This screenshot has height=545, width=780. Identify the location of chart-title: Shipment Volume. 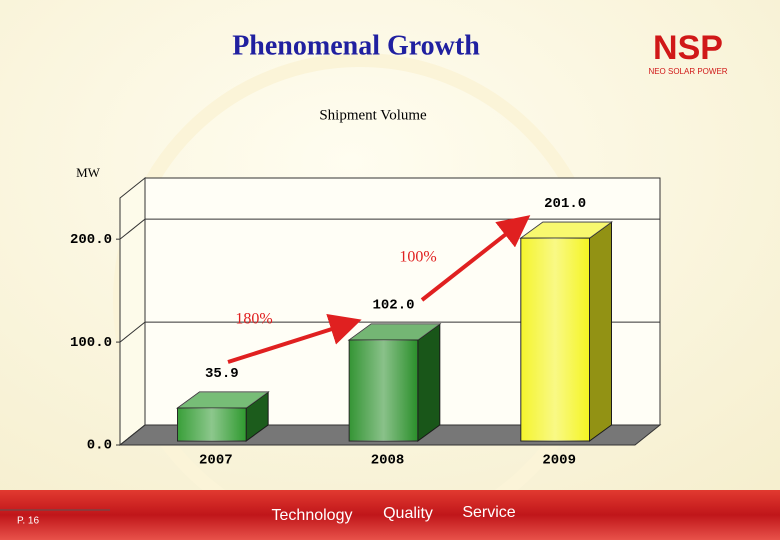
(373, 115).